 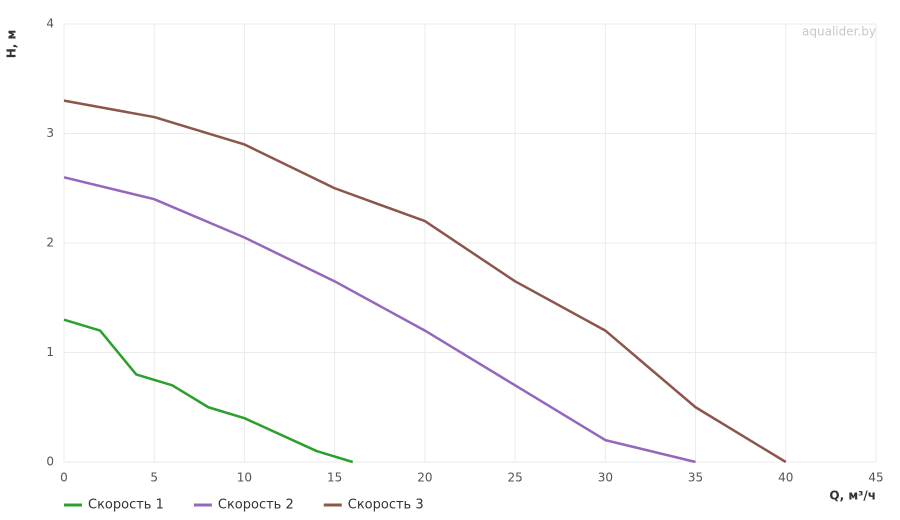 What do you see at coordinates (605, 478) in the screenshot?
I see `x-tick-label: 30` at bounding box center [605, 478].